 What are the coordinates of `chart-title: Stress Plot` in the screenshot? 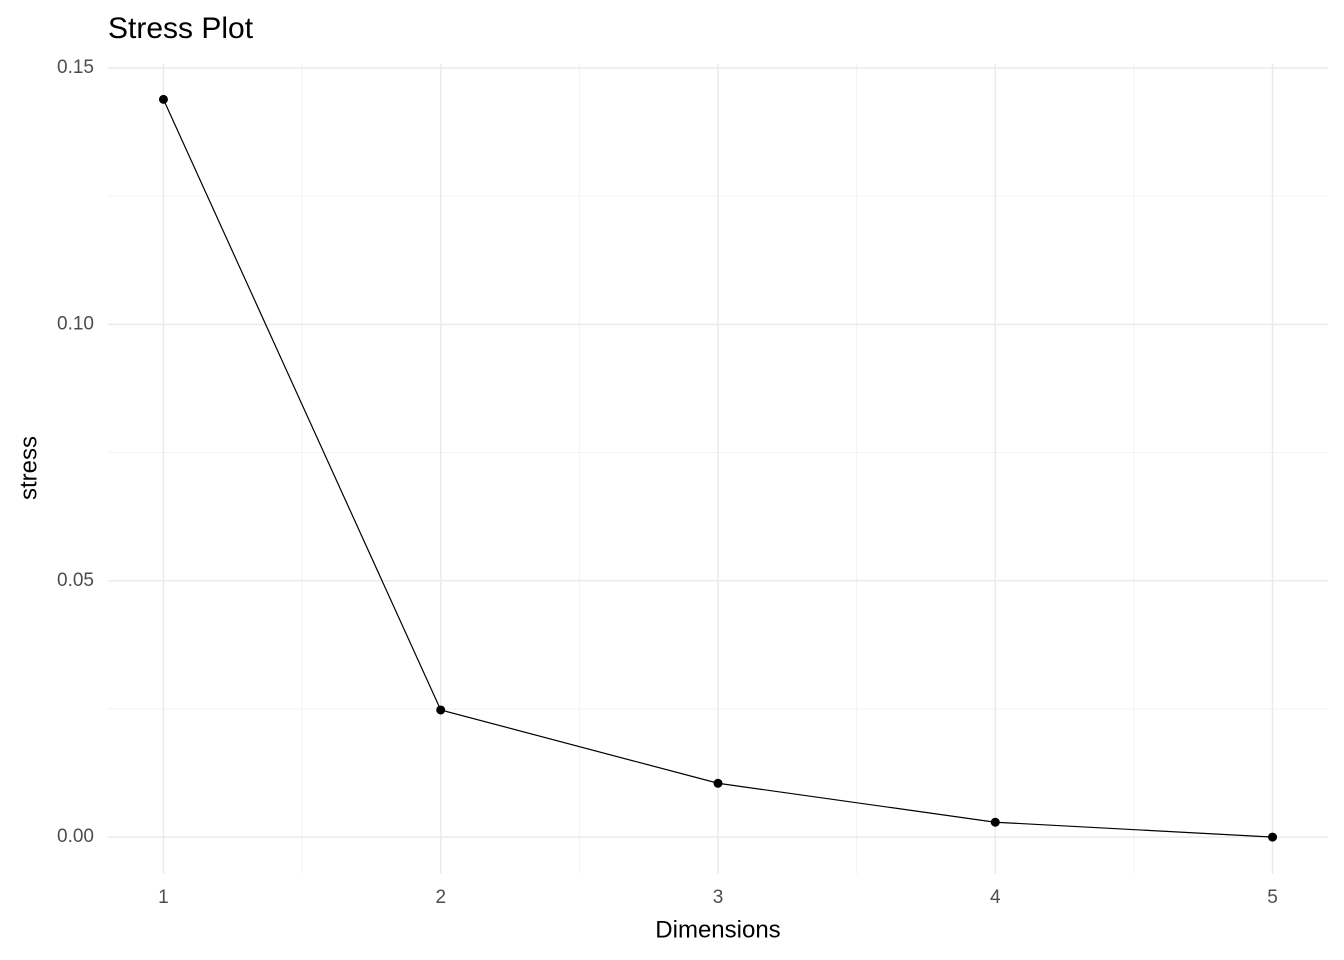 It's located at (181, 28).